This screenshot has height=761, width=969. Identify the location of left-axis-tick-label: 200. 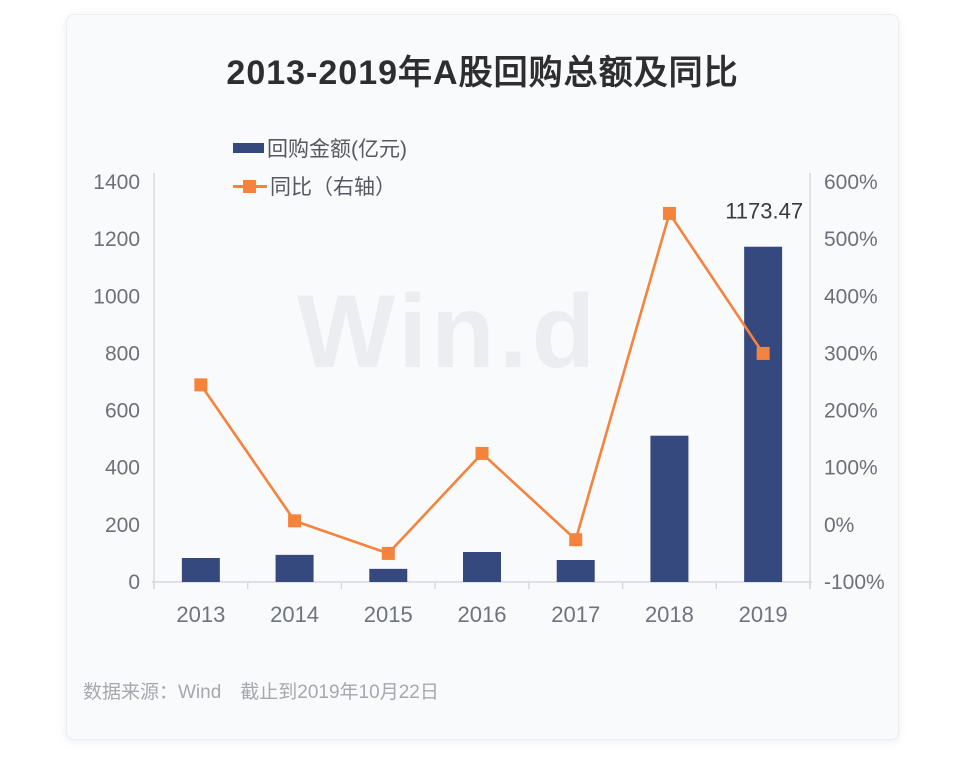
(122, 525).